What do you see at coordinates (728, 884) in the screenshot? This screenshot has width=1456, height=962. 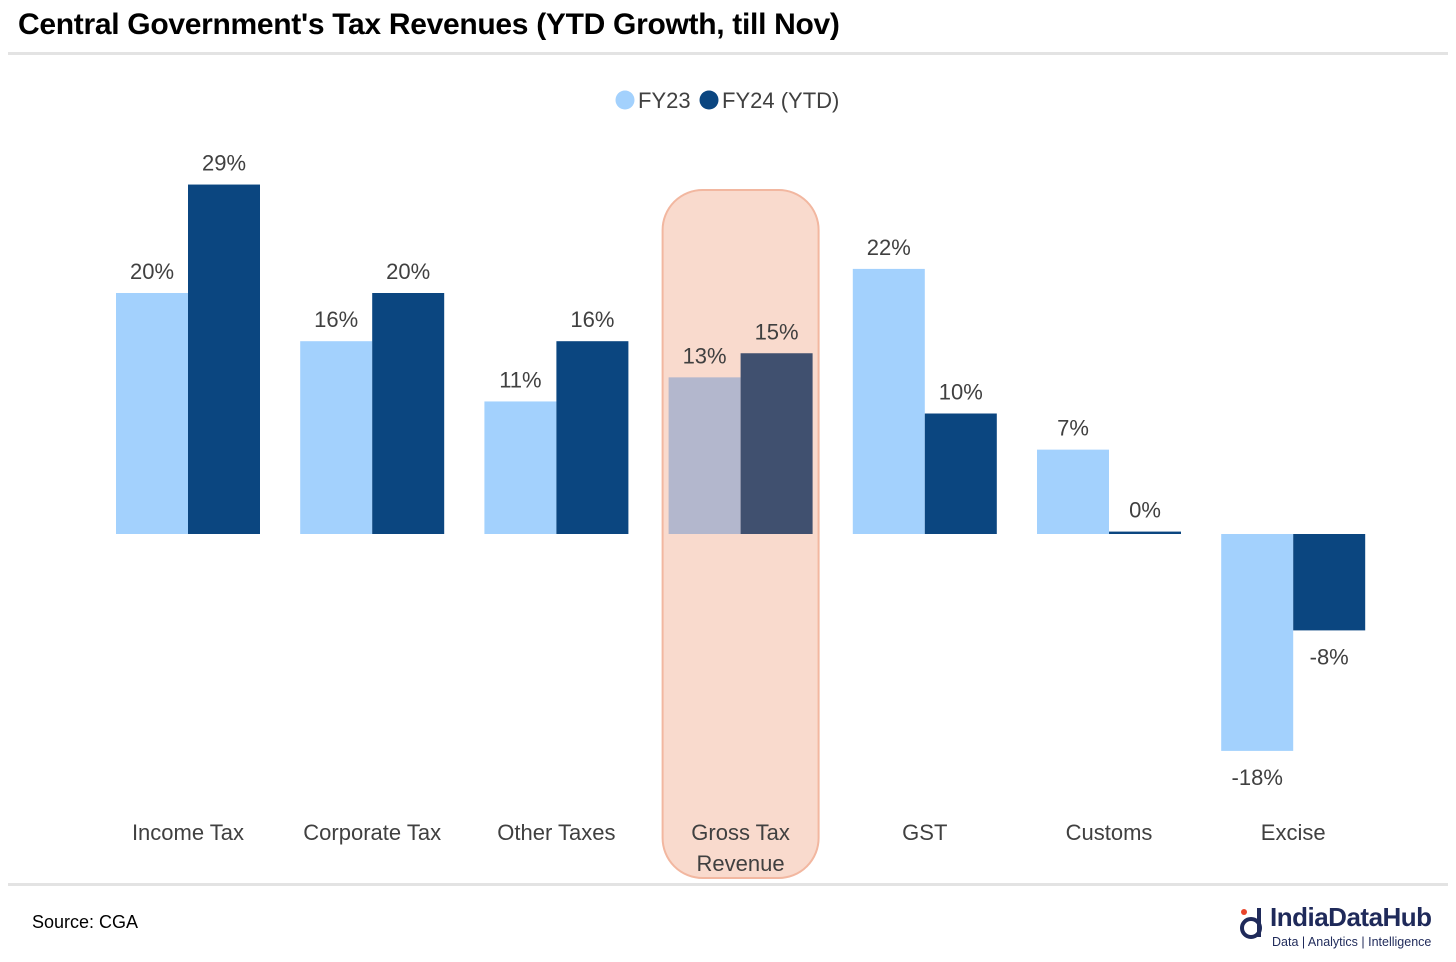 I see `bottom-divider` at bounding box center [728, 884].